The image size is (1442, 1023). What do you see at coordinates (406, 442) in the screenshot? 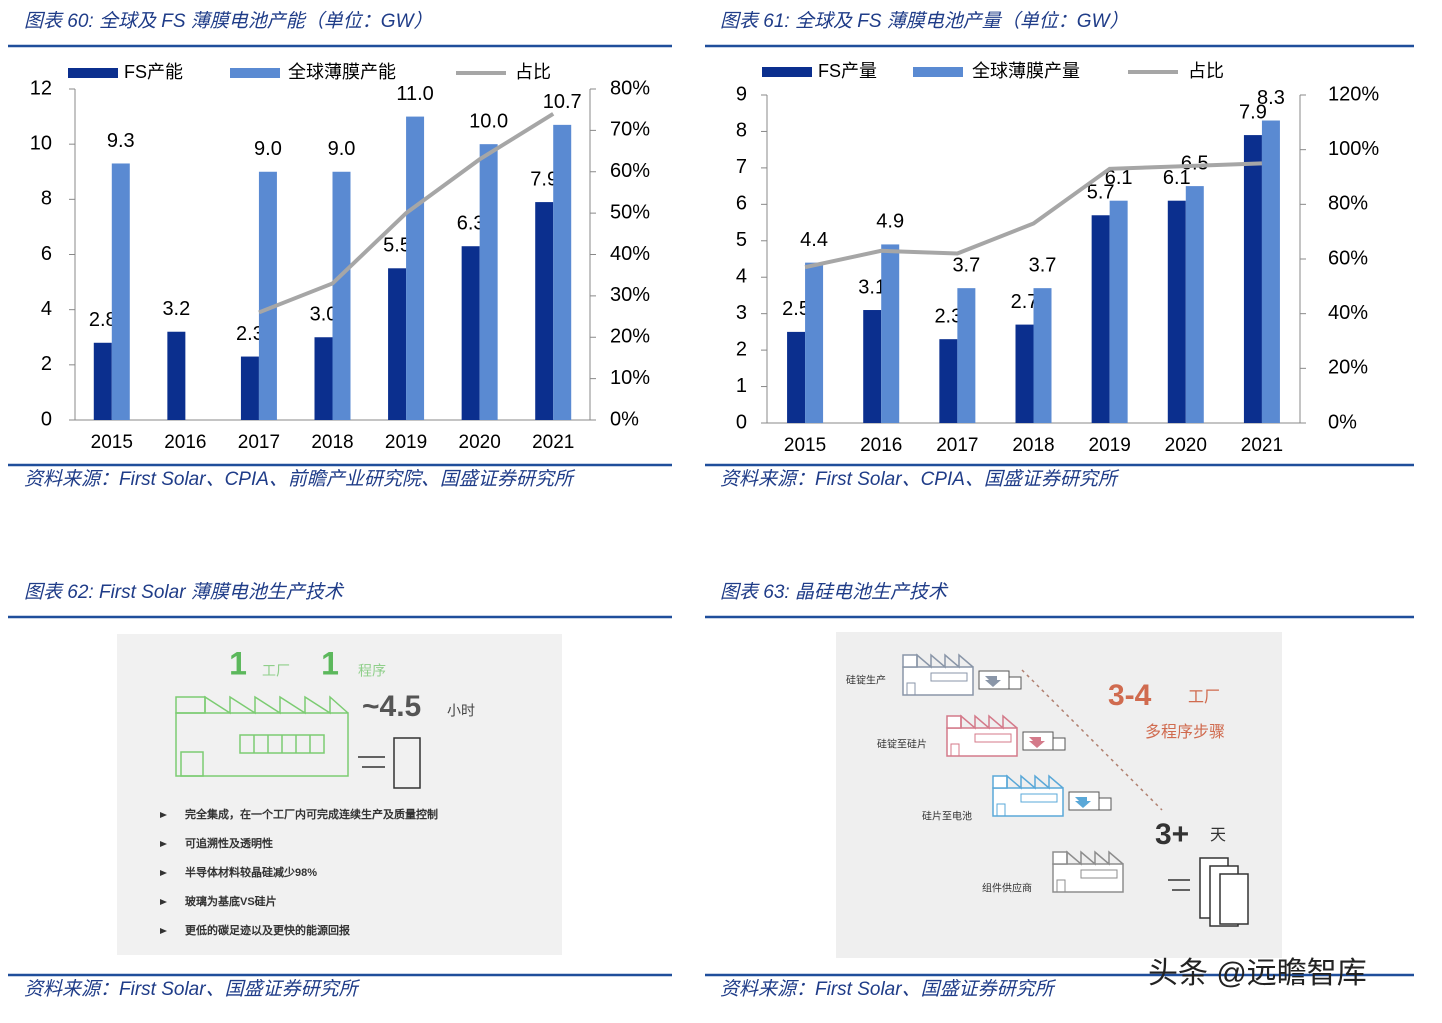
I see `x-tick-label: 2019` at bounding box center [406, 442].